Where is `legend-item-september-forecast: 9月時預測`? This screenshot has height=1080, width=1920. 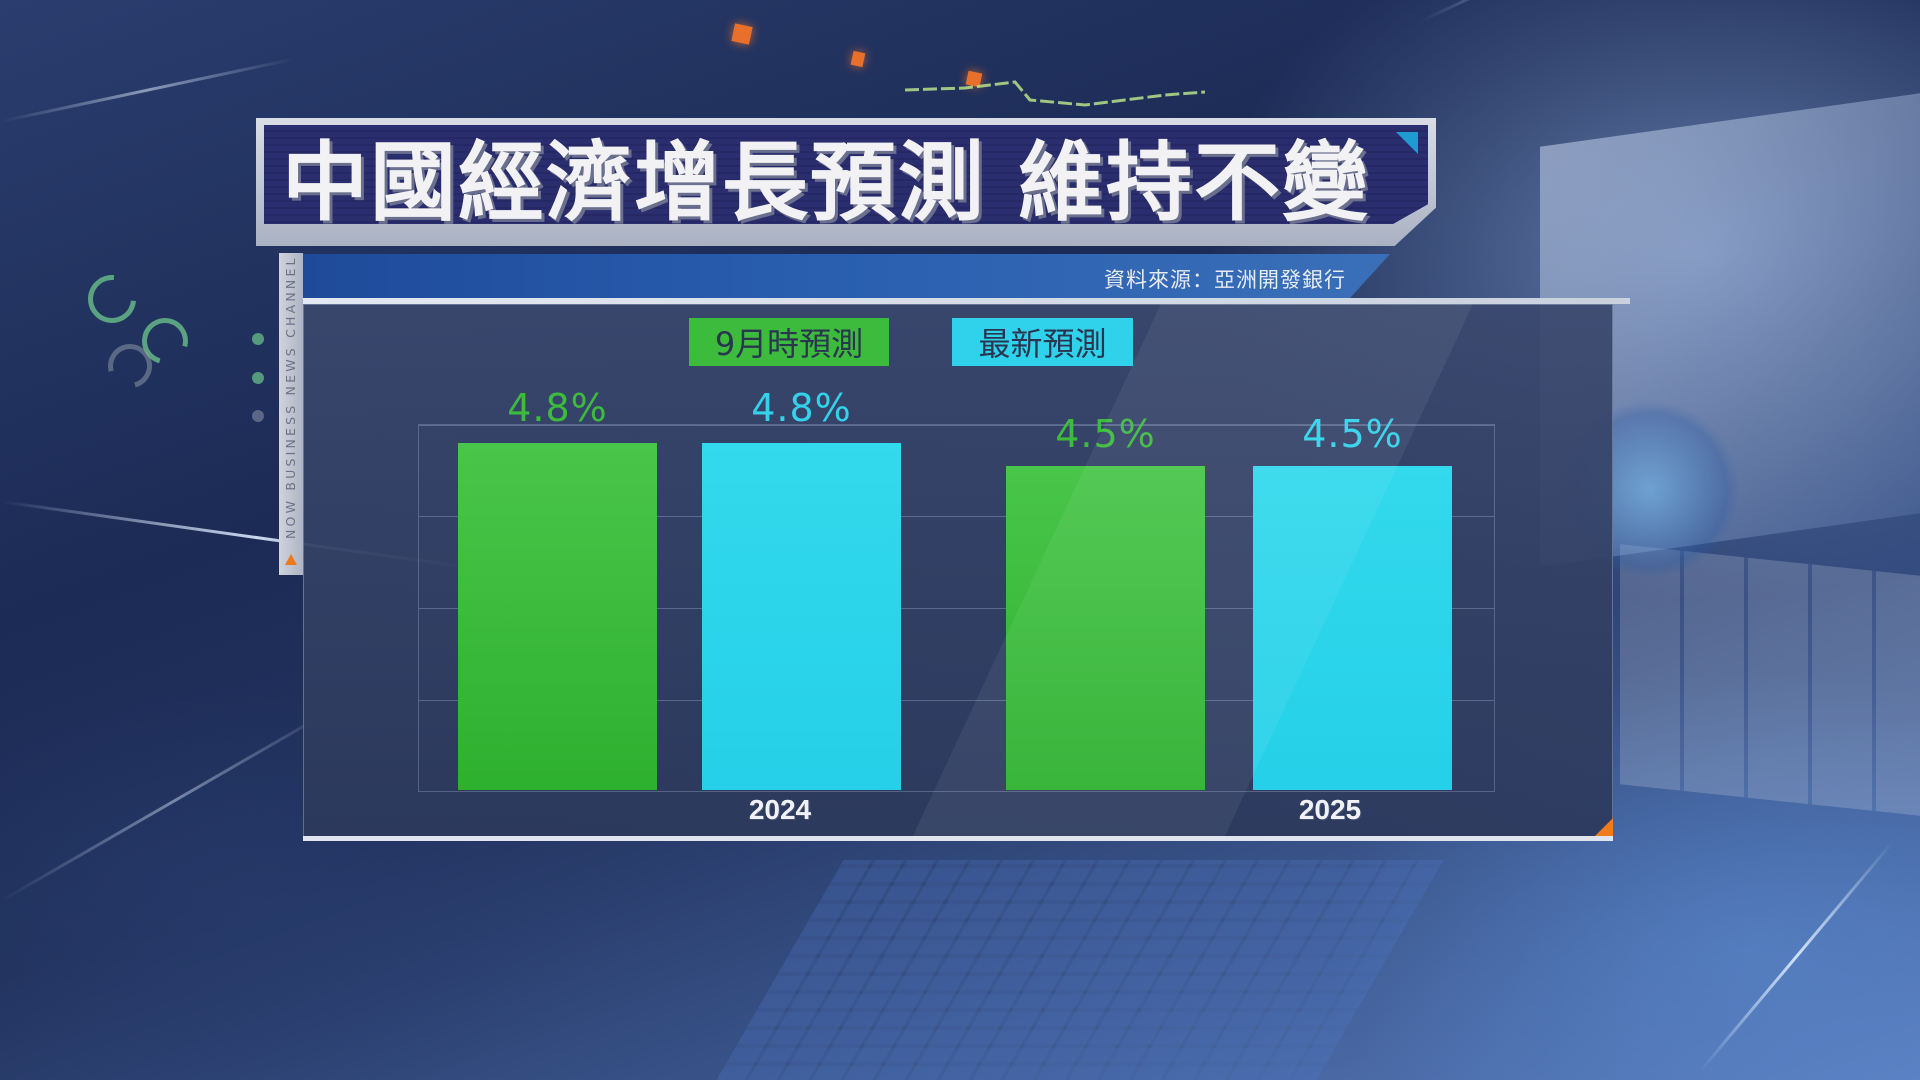
legend-item-september-forecast: 9月時預測 is located at coordinates (789, 342).